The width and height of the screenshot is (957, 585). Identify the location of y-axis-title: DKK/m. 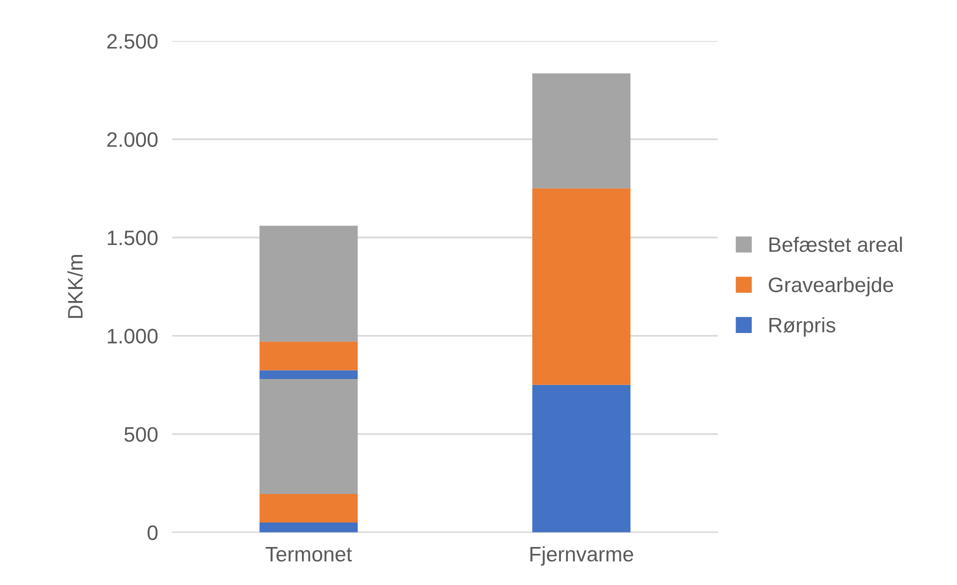
(75, 286).